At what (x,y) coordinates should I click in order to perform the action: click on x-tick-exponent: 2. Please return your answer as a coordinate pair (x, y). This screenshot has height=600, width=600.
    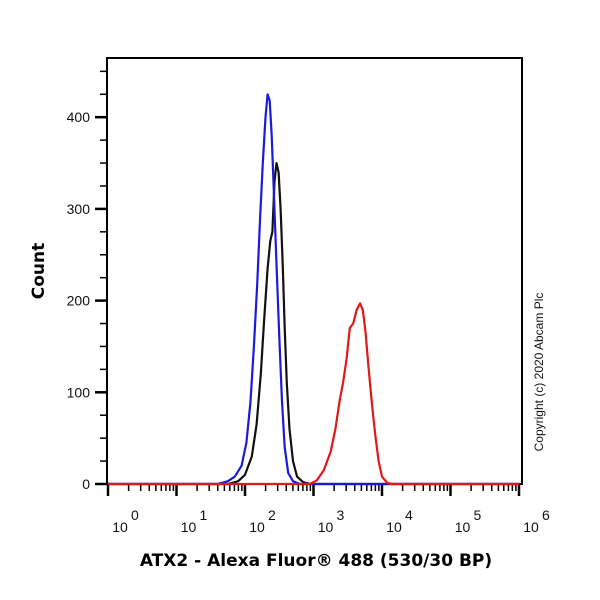
    Looking at the image, I should click on (272, 515).